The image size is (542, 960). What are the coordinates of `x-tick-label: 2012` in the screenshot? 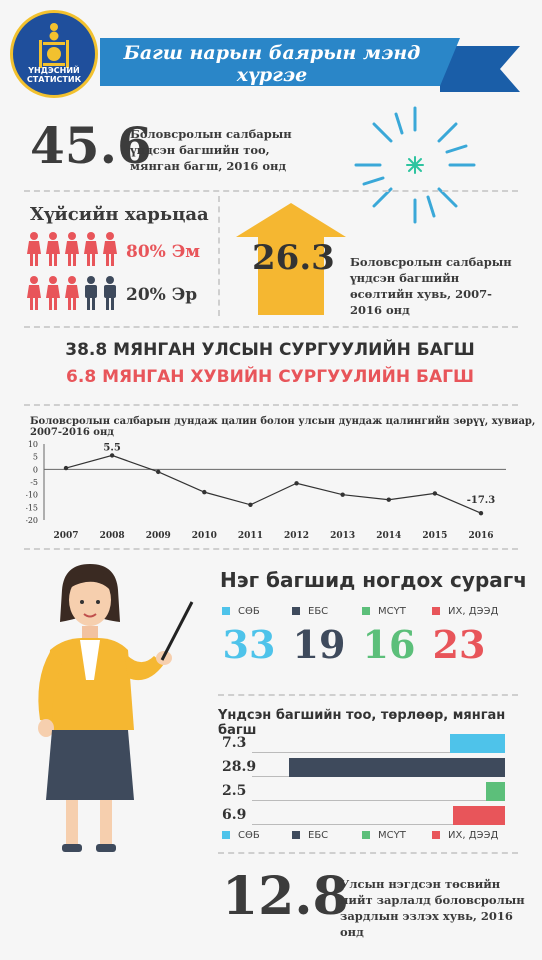 It's located at (296, 536).